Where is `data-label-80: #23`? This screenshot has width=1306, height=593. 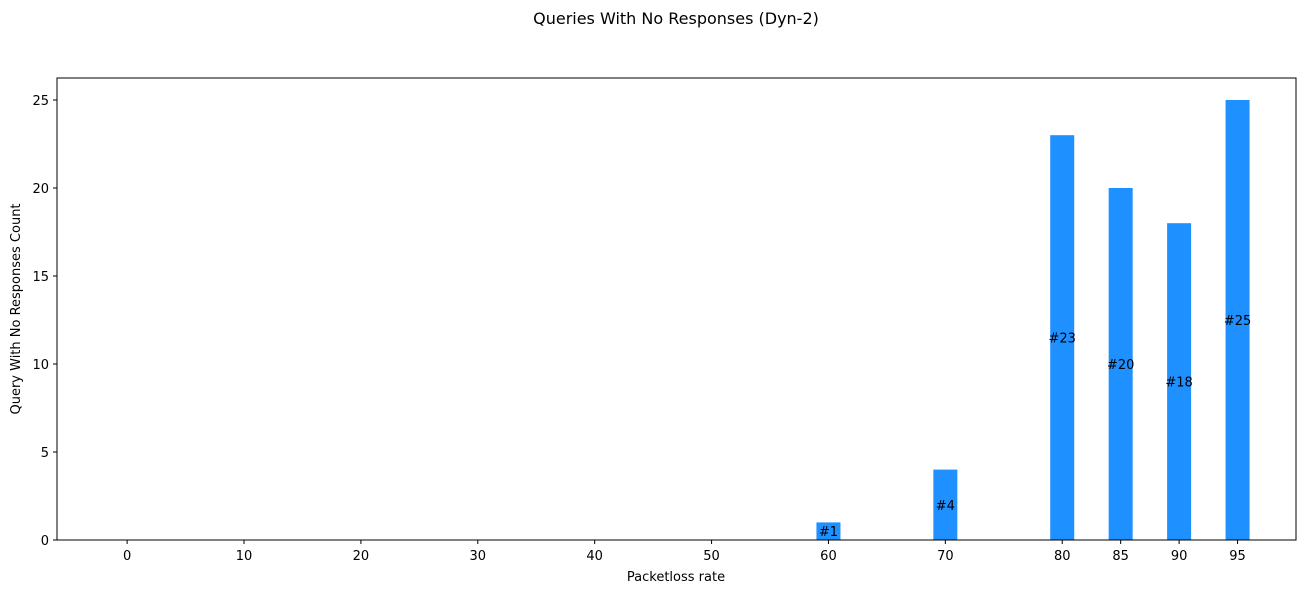
data-label-80: #23 is located at coordinates (1062, 339).